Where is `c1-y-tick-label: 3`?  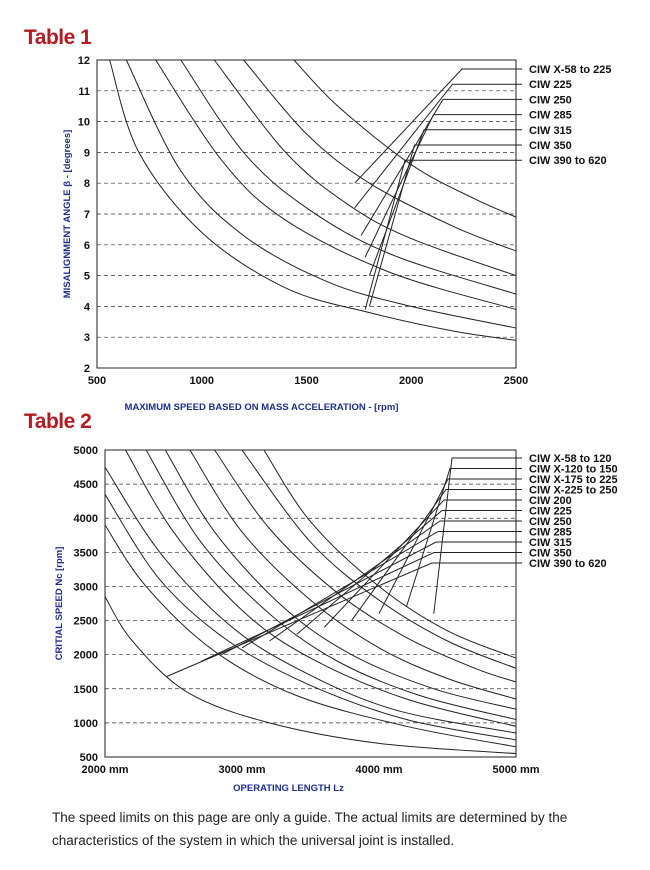 c1-y-tick-label: 3 is located at coordinates (87, 338).